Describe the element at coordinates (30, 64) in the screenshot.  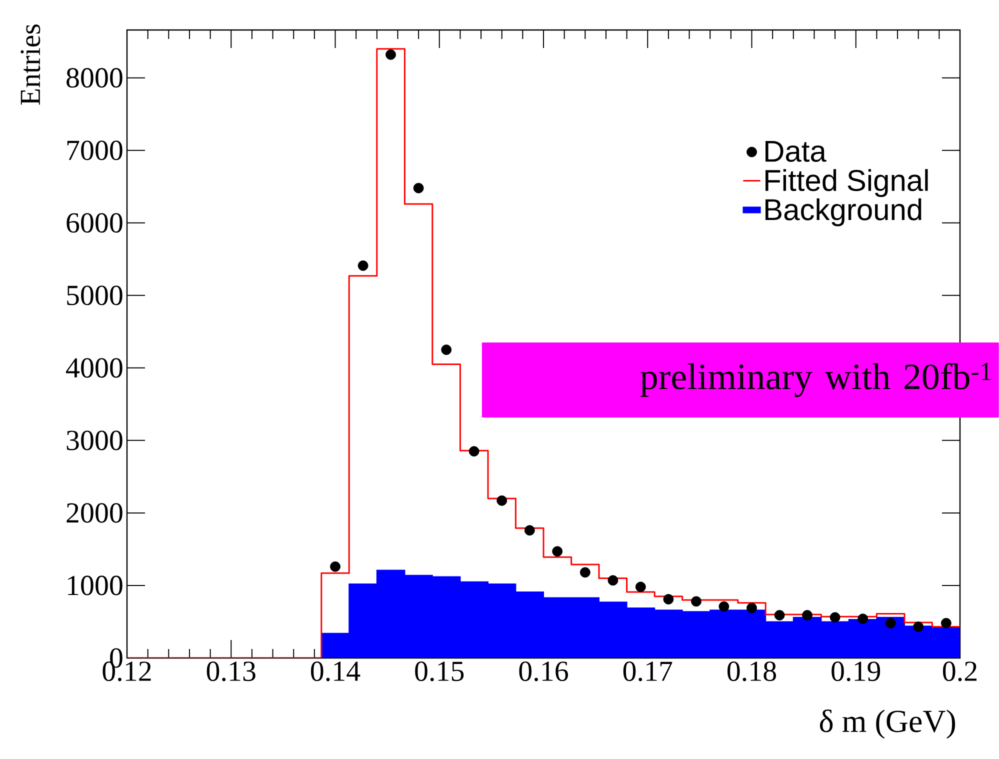
I see `y-axis-title: Entries` at that location.